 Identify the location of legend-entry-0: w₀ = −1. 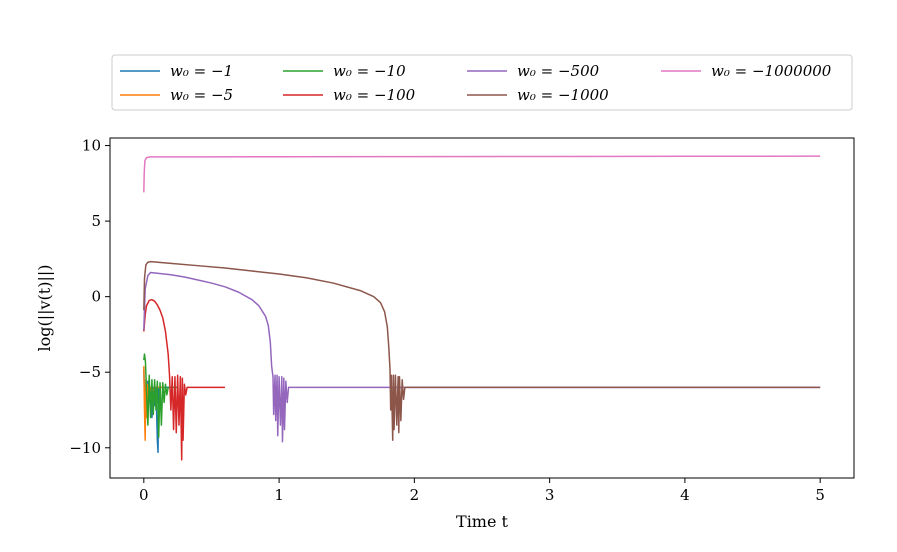
(176, 71).